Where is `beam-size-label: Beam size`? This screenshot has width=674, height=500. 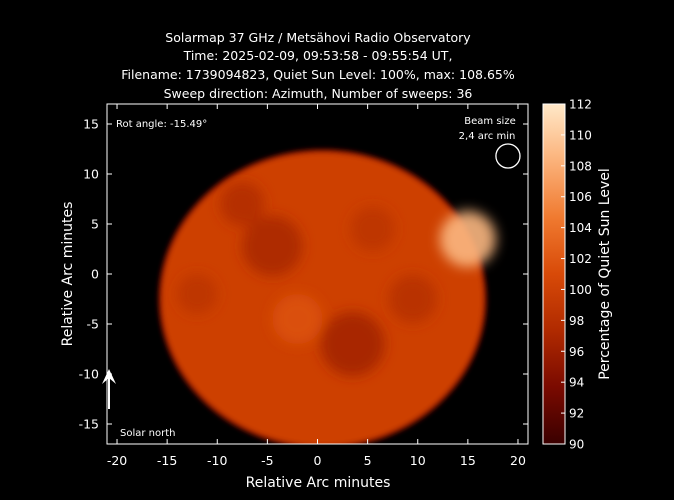
beam-size-label: Beam size is located at coordinates (489, 121).